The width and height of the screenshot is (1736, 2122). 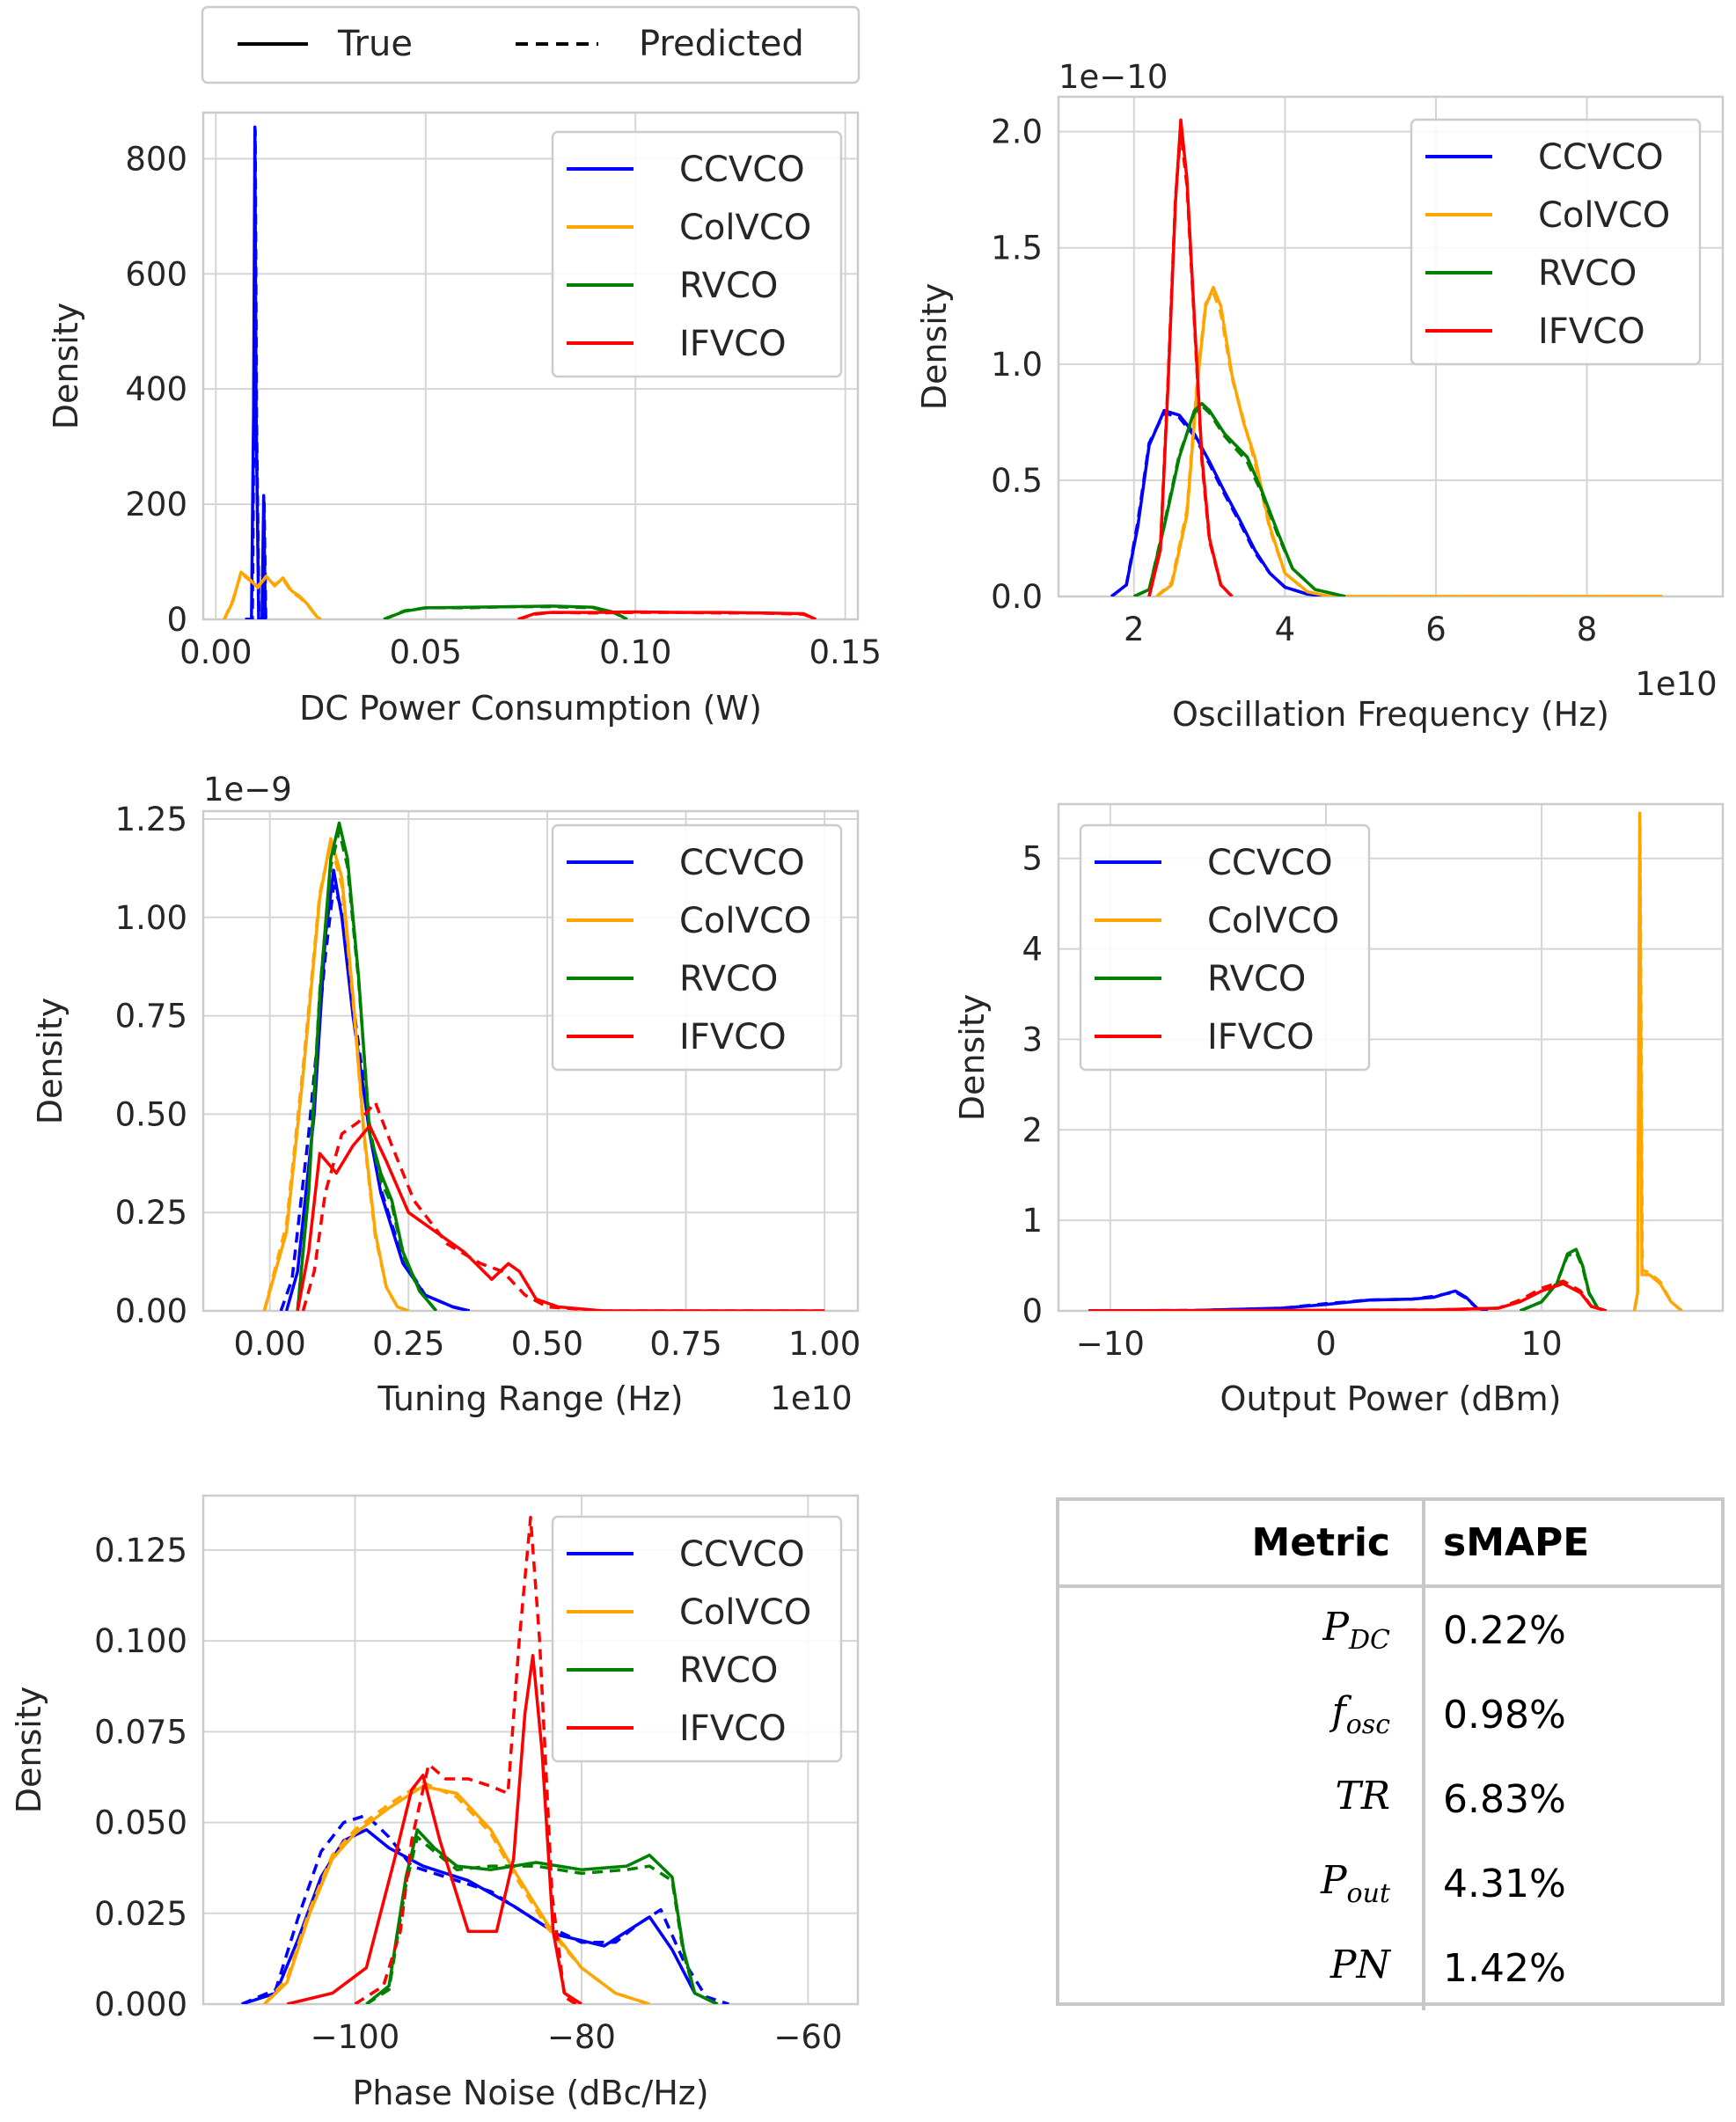 I want to click on y-tick-label: 1.00, so click(x=151, y=918).